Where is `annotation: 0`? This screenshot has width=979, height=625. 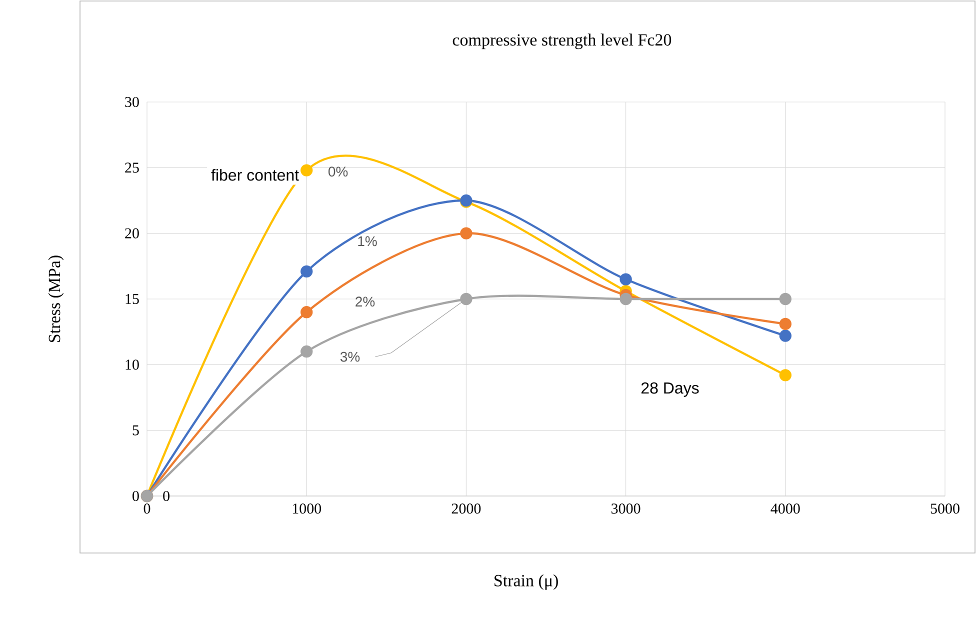 annotation: 0 is located at coordinates (166, 496).